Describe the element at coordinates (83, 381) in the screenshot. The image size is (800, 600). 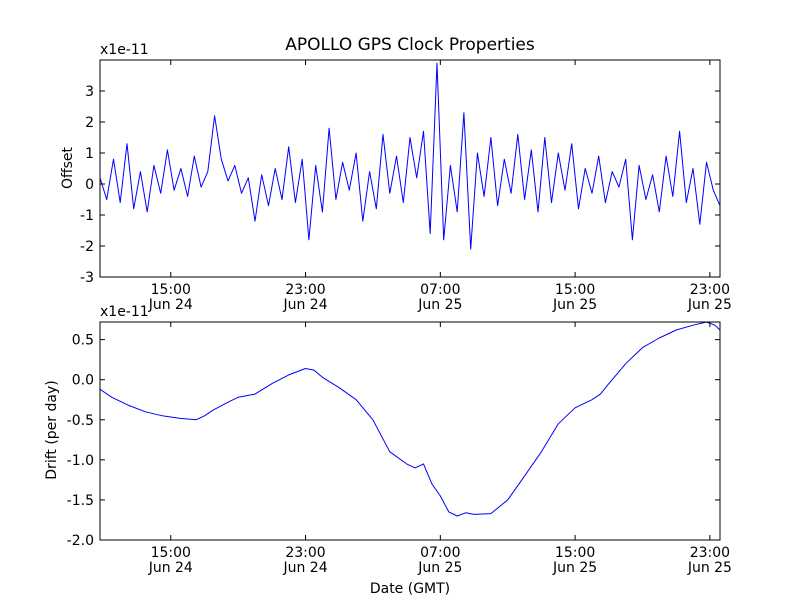
I see `ytick-label: 0.0` at that location.